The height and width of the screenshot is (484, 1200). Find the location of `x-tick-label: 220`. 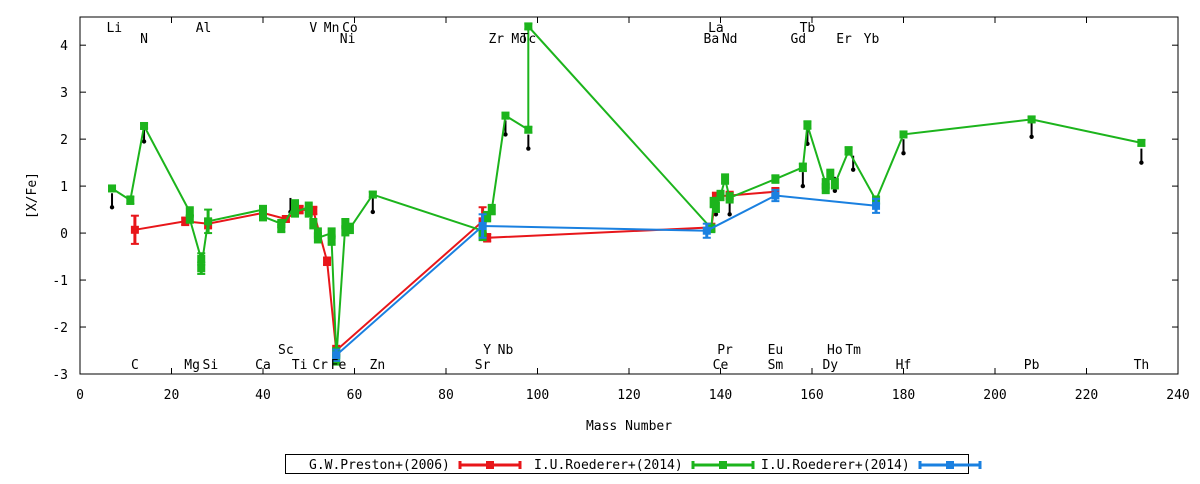

x-tick-label: 220 is located at coordinates (1086, 395).